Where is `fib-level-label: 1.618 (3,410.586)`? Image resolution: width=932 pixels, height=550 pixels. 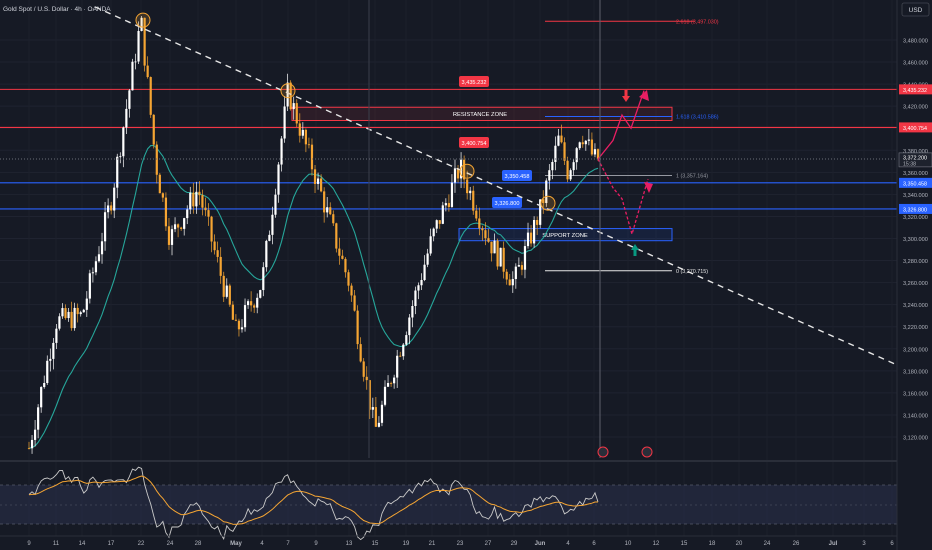 fib-level-label: 1.618 (3,410.586) is located at coordinates (697, 118).